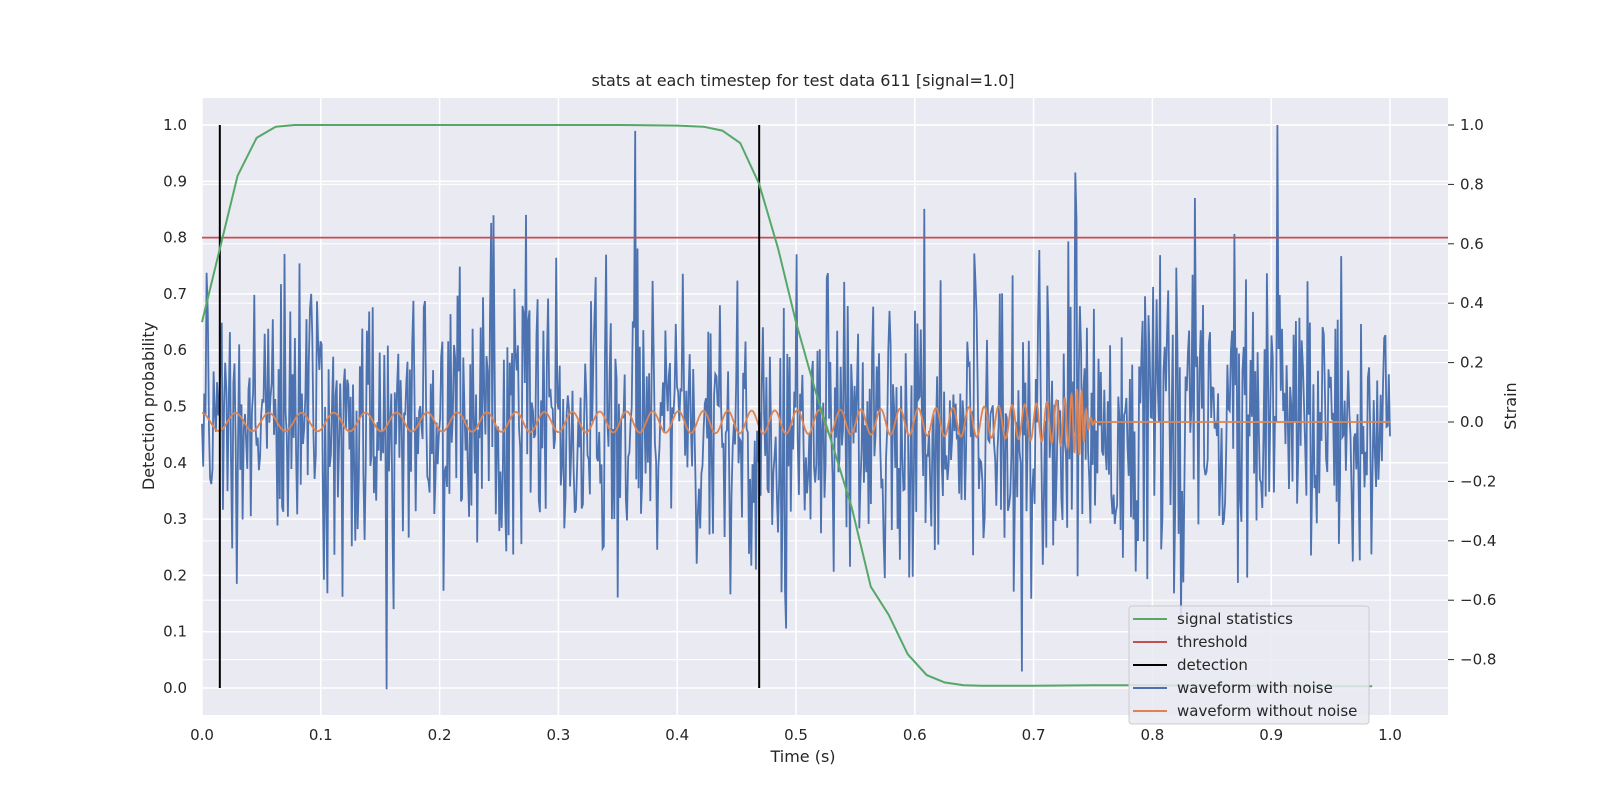  What do you see at coordinates (440, 735) in the screenshot?
I see `x-tick-label: 0.2` at bounding box center [440, 735].